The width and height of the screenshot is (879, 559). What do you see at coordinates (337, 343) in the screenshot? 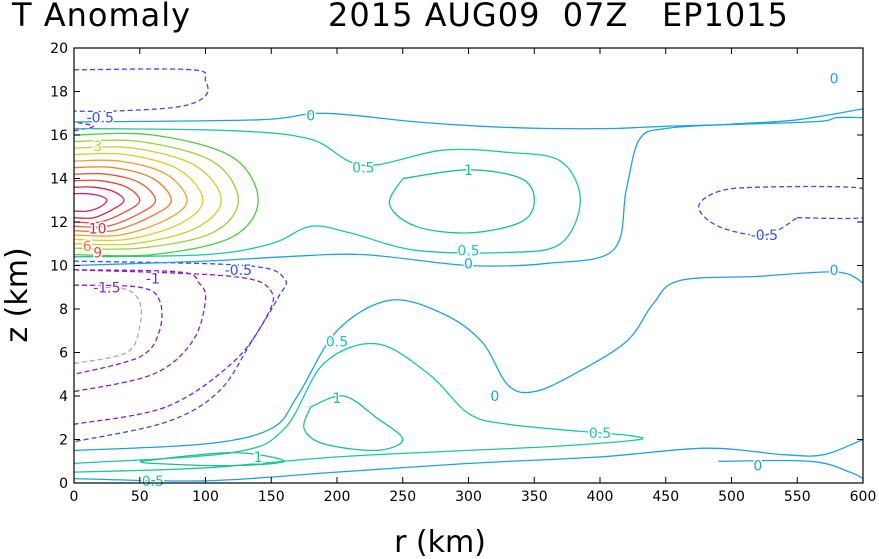
I see `contour-label-16: 0.5` at bounding box center [337, 343].